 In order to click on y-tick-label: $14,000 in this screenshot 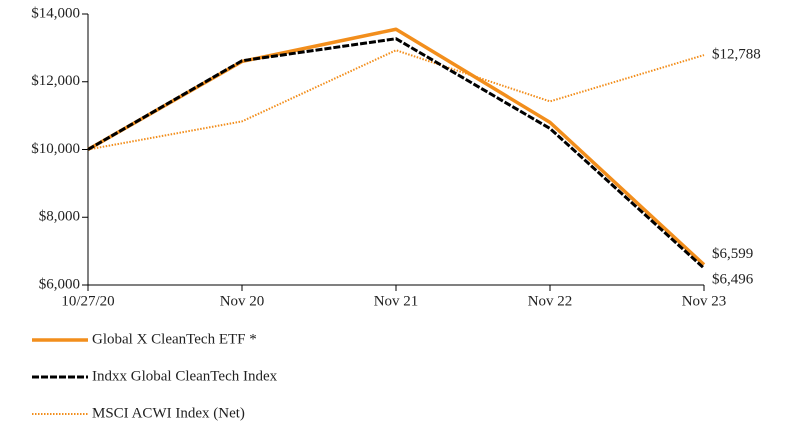, I will do `click(55, 13)`.